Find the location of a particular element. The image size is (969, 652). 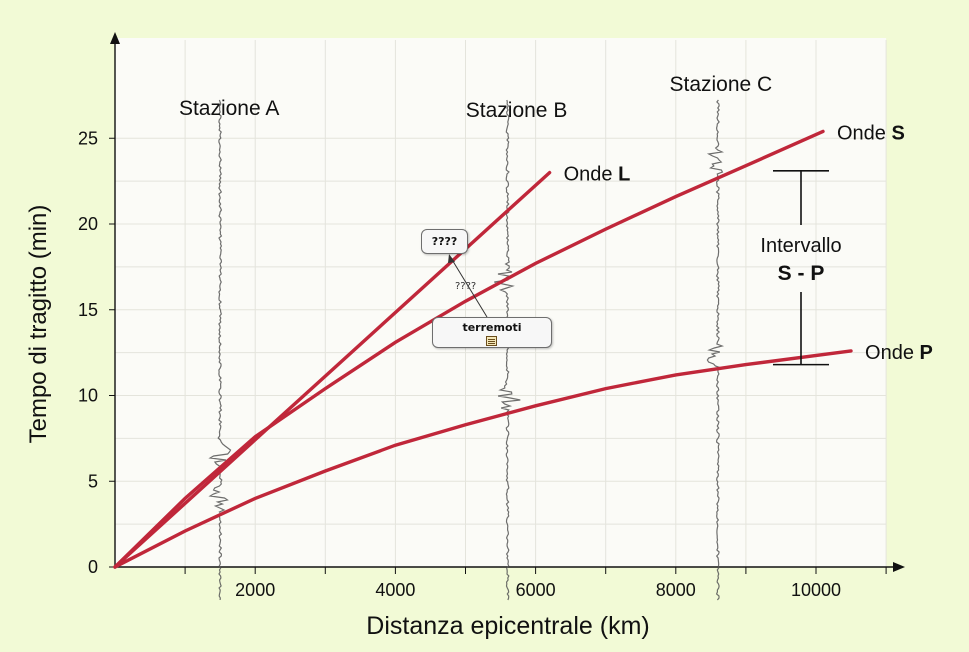

callout-unknown-node: ???? is located at coordinates (444, 241).